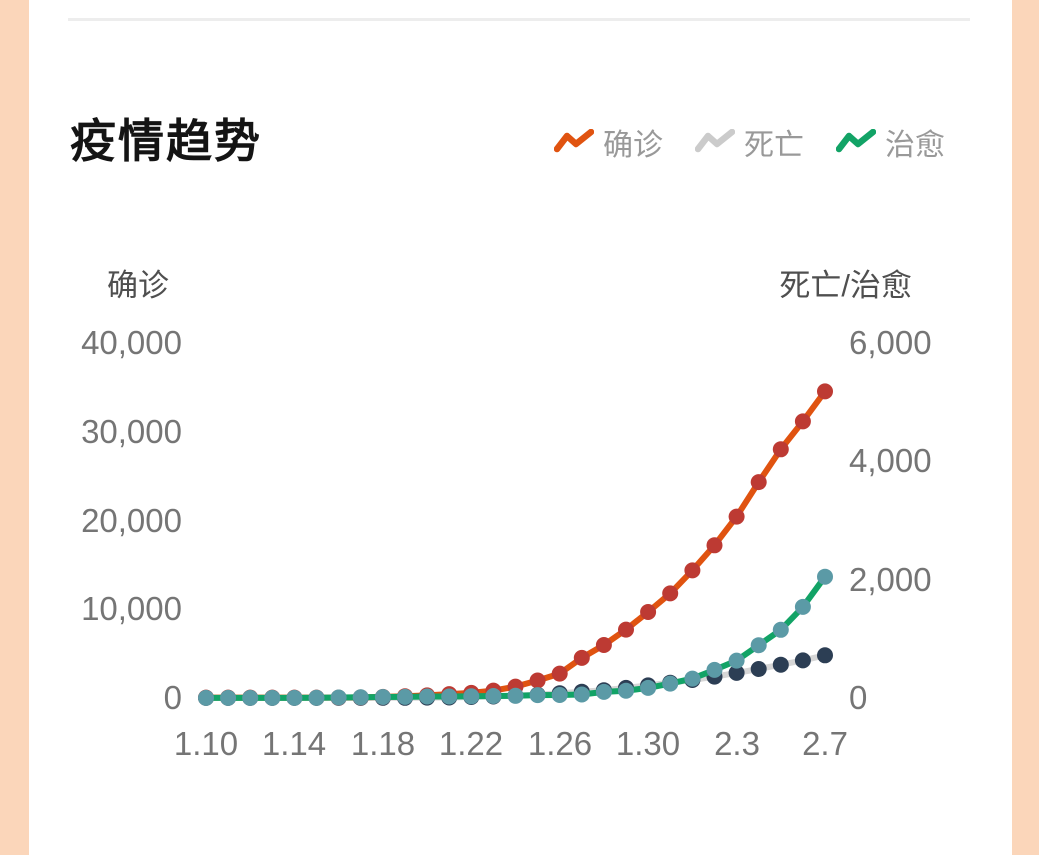 The height and width of the screenshot is (855, 1039). What do you see at coordinates (294, 743) in the screenshot?
I see `x-axis-tick: 1.14` at bounding box center [294, 743].